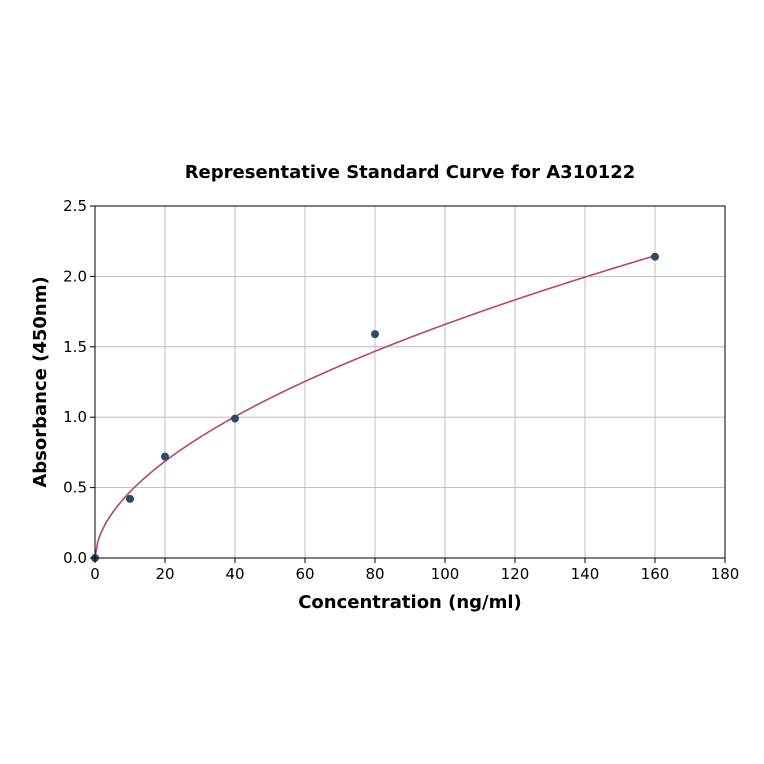 The height and width of the screenshot is (764, 764). Describe the element at coordinates (655, 574) in the screenshot. I see `x-tick-label: 160` at that location.